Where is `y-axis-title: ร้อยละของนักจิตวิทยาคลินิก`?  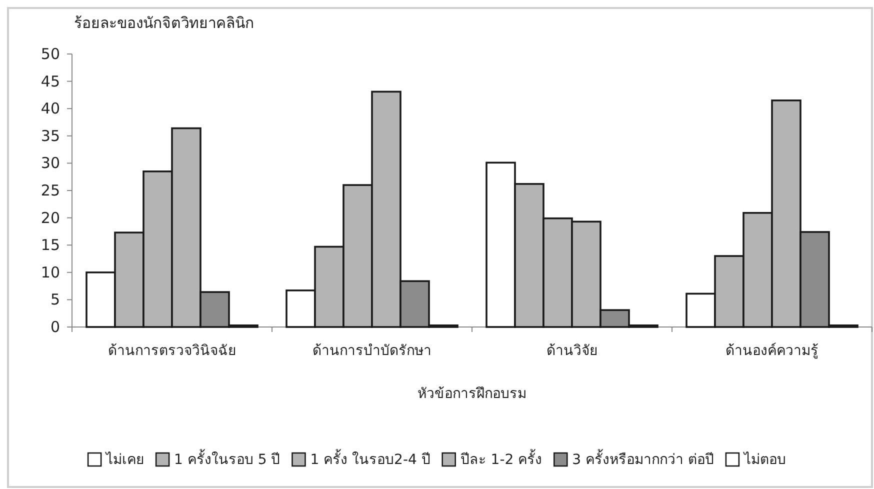 y-axis-title: ร้อยละของนักจิตวิทยาคลินิก is located at coordinates (164, 23).